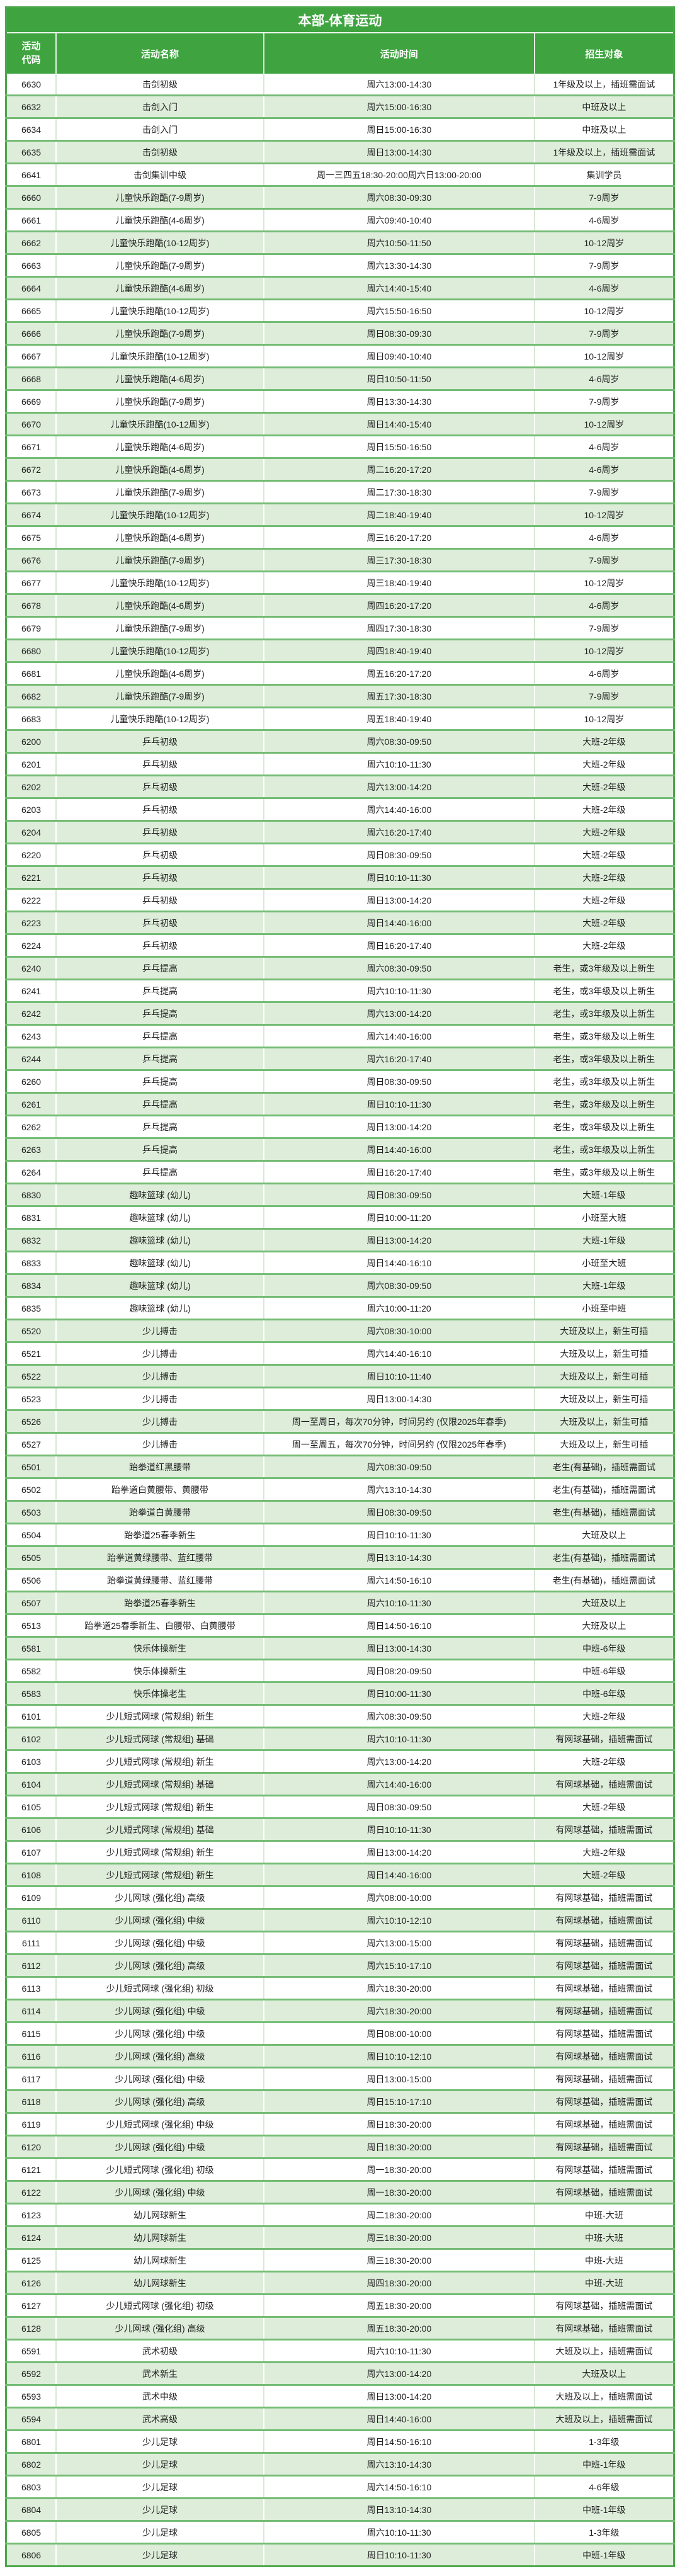 This screenshot has height=2576, width=680. Describe the element at coordinates (159, 1376) in the screenshot. I see `cell-activity-name: 少儿搏击` at that location.